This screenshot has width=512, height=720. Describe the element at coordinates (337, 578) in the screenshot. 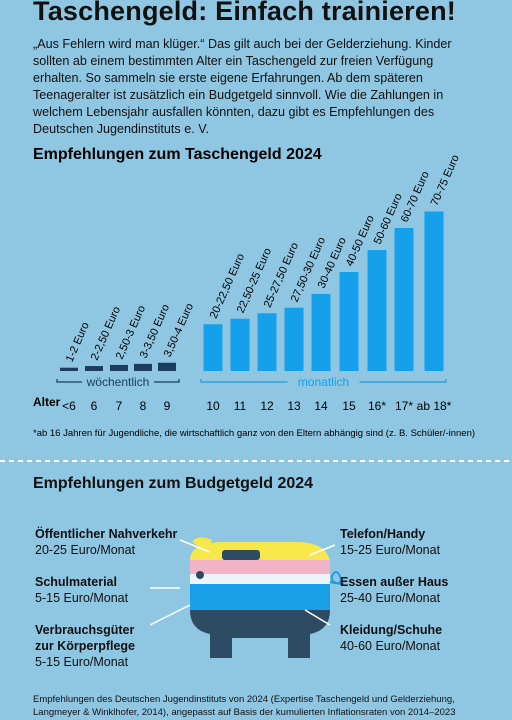

I see `pig-tail` at that location.